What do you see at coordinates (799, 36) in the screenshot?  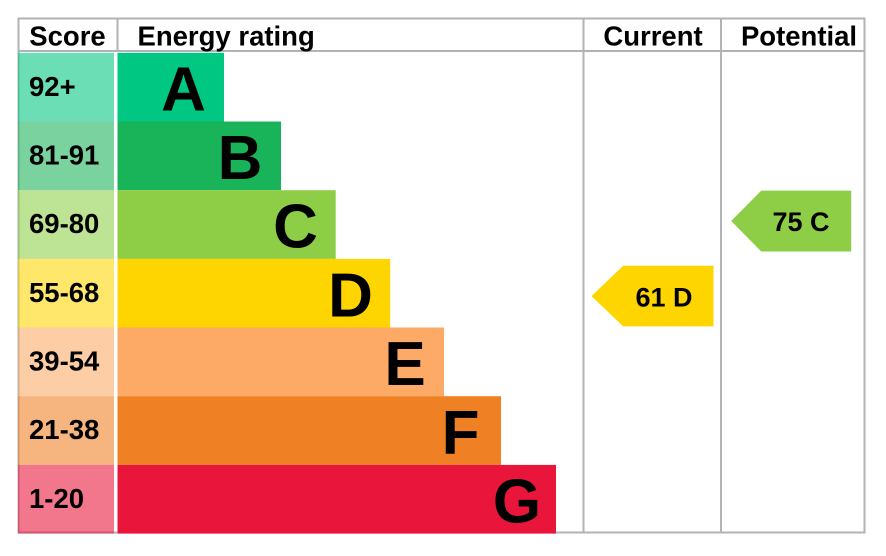 I see `svg-text: Potential` at bounding box center [799, 36].